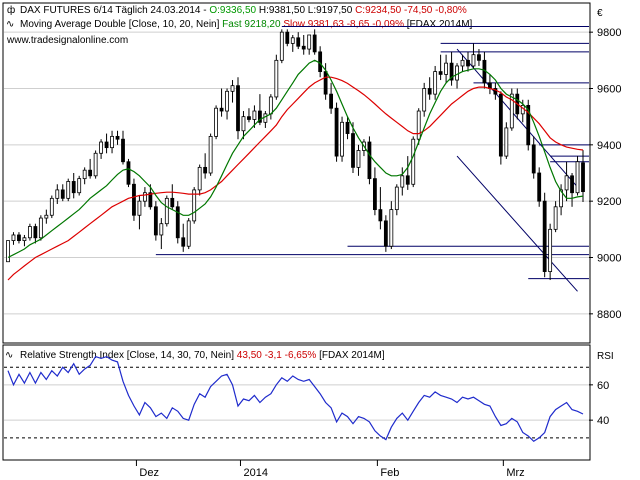  Describe the element at coordinates (609, 33) in the screenshot. I see `price-tick-label: 9800` at that location.